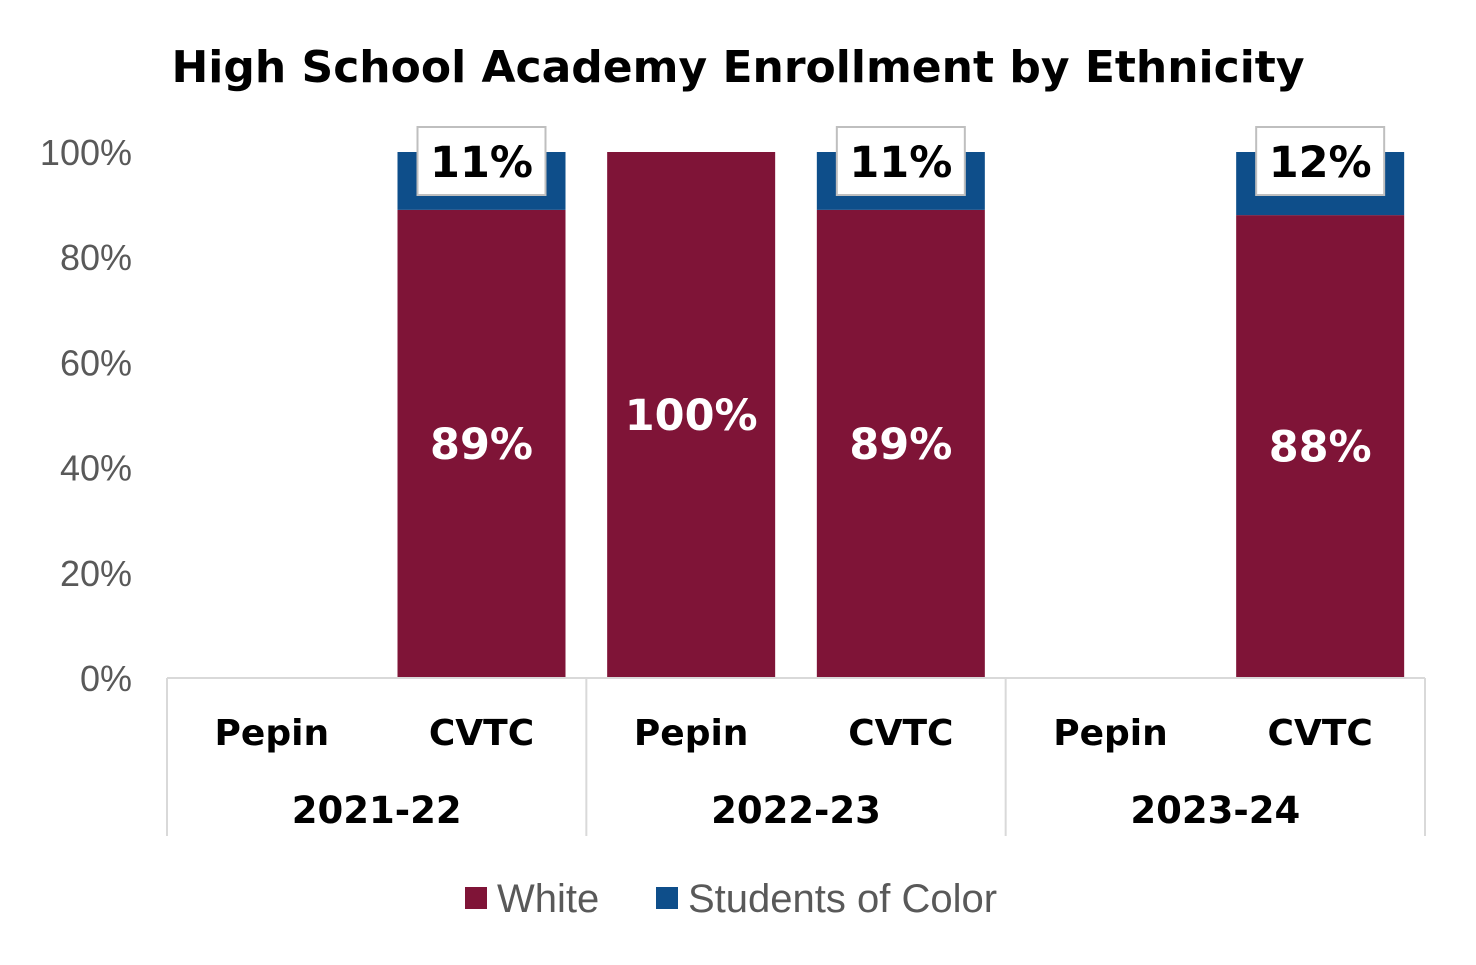  I want to click on legend-label-students-of-color: Students of Color, so click(842, 899).